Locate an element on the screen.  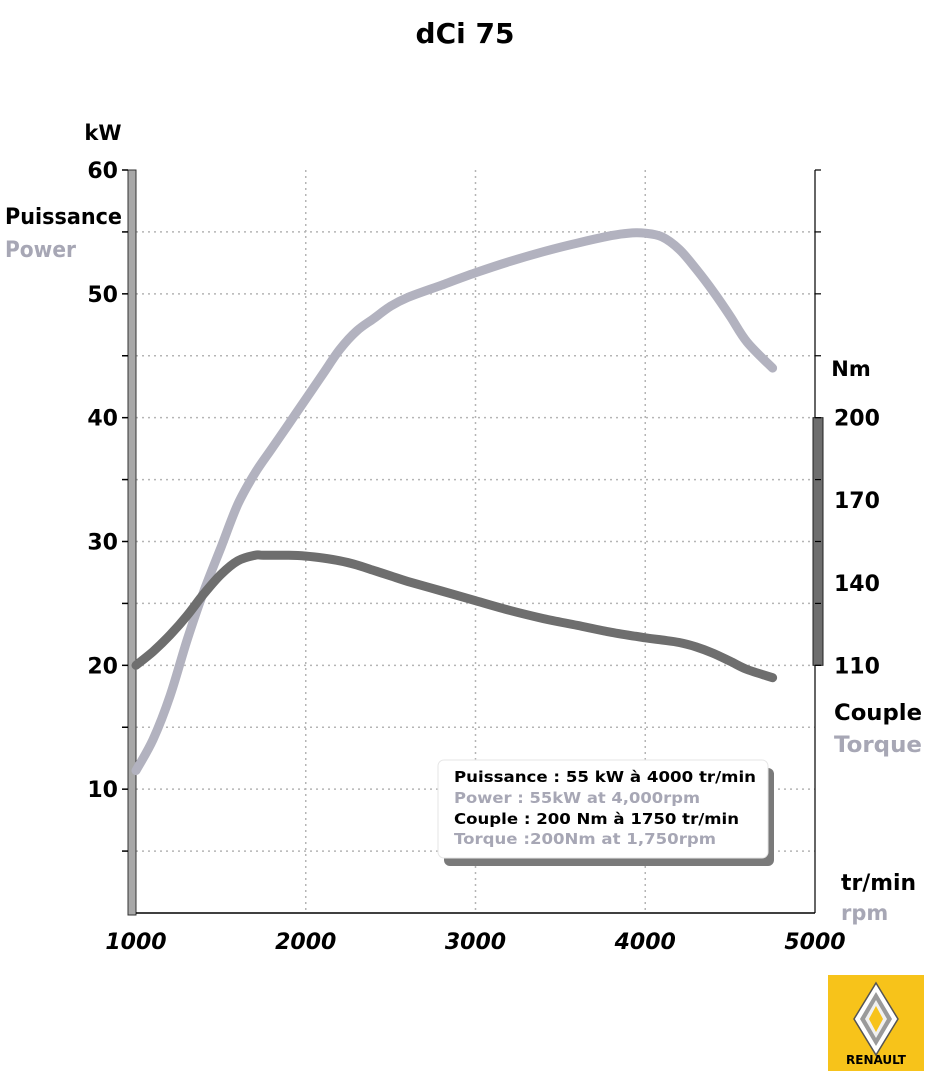
right-tick-label: 170 is located at coordinates (857, 501).